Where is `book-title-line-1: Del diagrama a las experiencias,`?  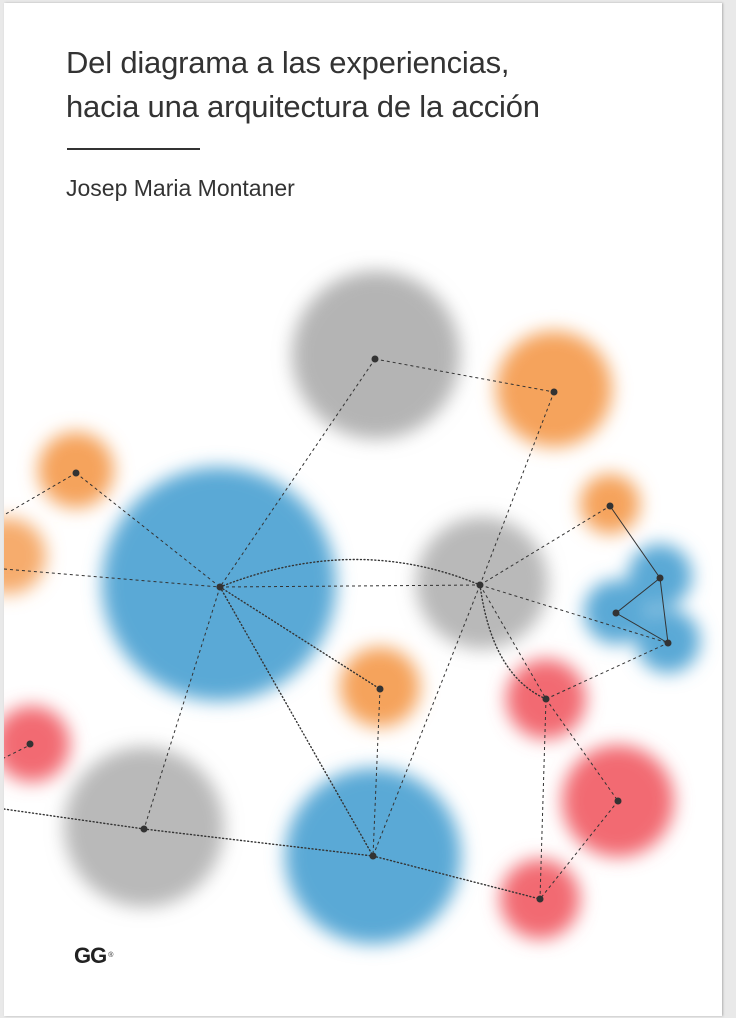
book-title-line-1: Del diagrama a las experiencias, is located at coordinates (288, 62).